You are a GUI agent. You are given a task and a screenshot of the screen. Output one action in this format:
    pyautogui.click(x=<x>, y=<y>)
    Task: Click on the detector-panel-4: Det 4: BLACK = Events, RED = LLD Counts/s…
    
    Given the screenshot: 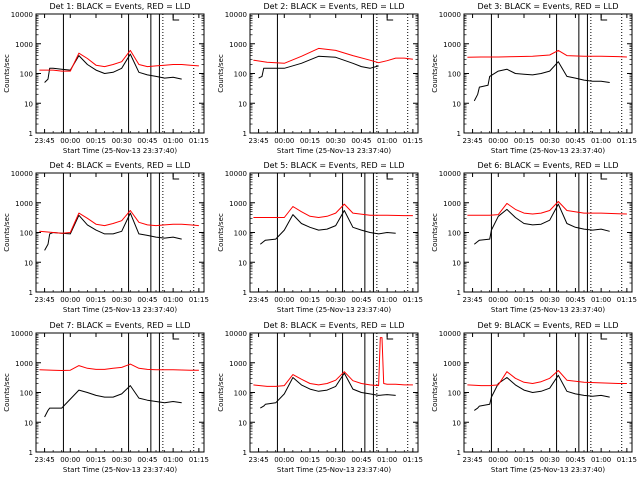 What is the action you would take?
    pyautogui.click(x=106, y=237)
    